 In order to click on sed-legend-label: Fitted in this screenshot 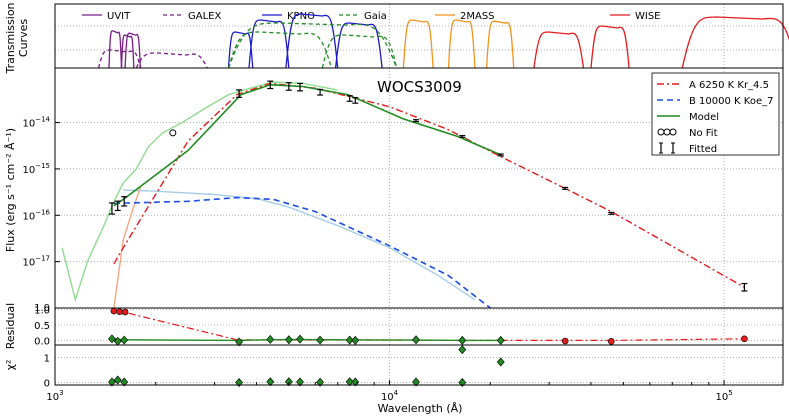, I will do `click(703, 149)`.